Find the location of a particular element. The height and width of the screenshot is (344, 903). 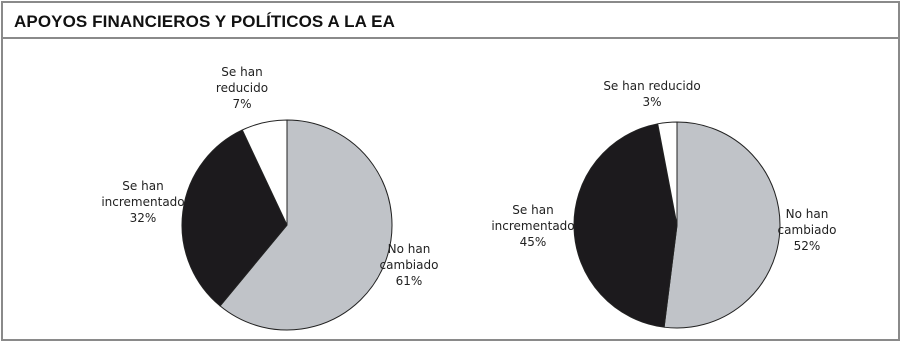

pie-label-se-han-reducido: Se han reducido 3% is located at coordinates (651, 94).